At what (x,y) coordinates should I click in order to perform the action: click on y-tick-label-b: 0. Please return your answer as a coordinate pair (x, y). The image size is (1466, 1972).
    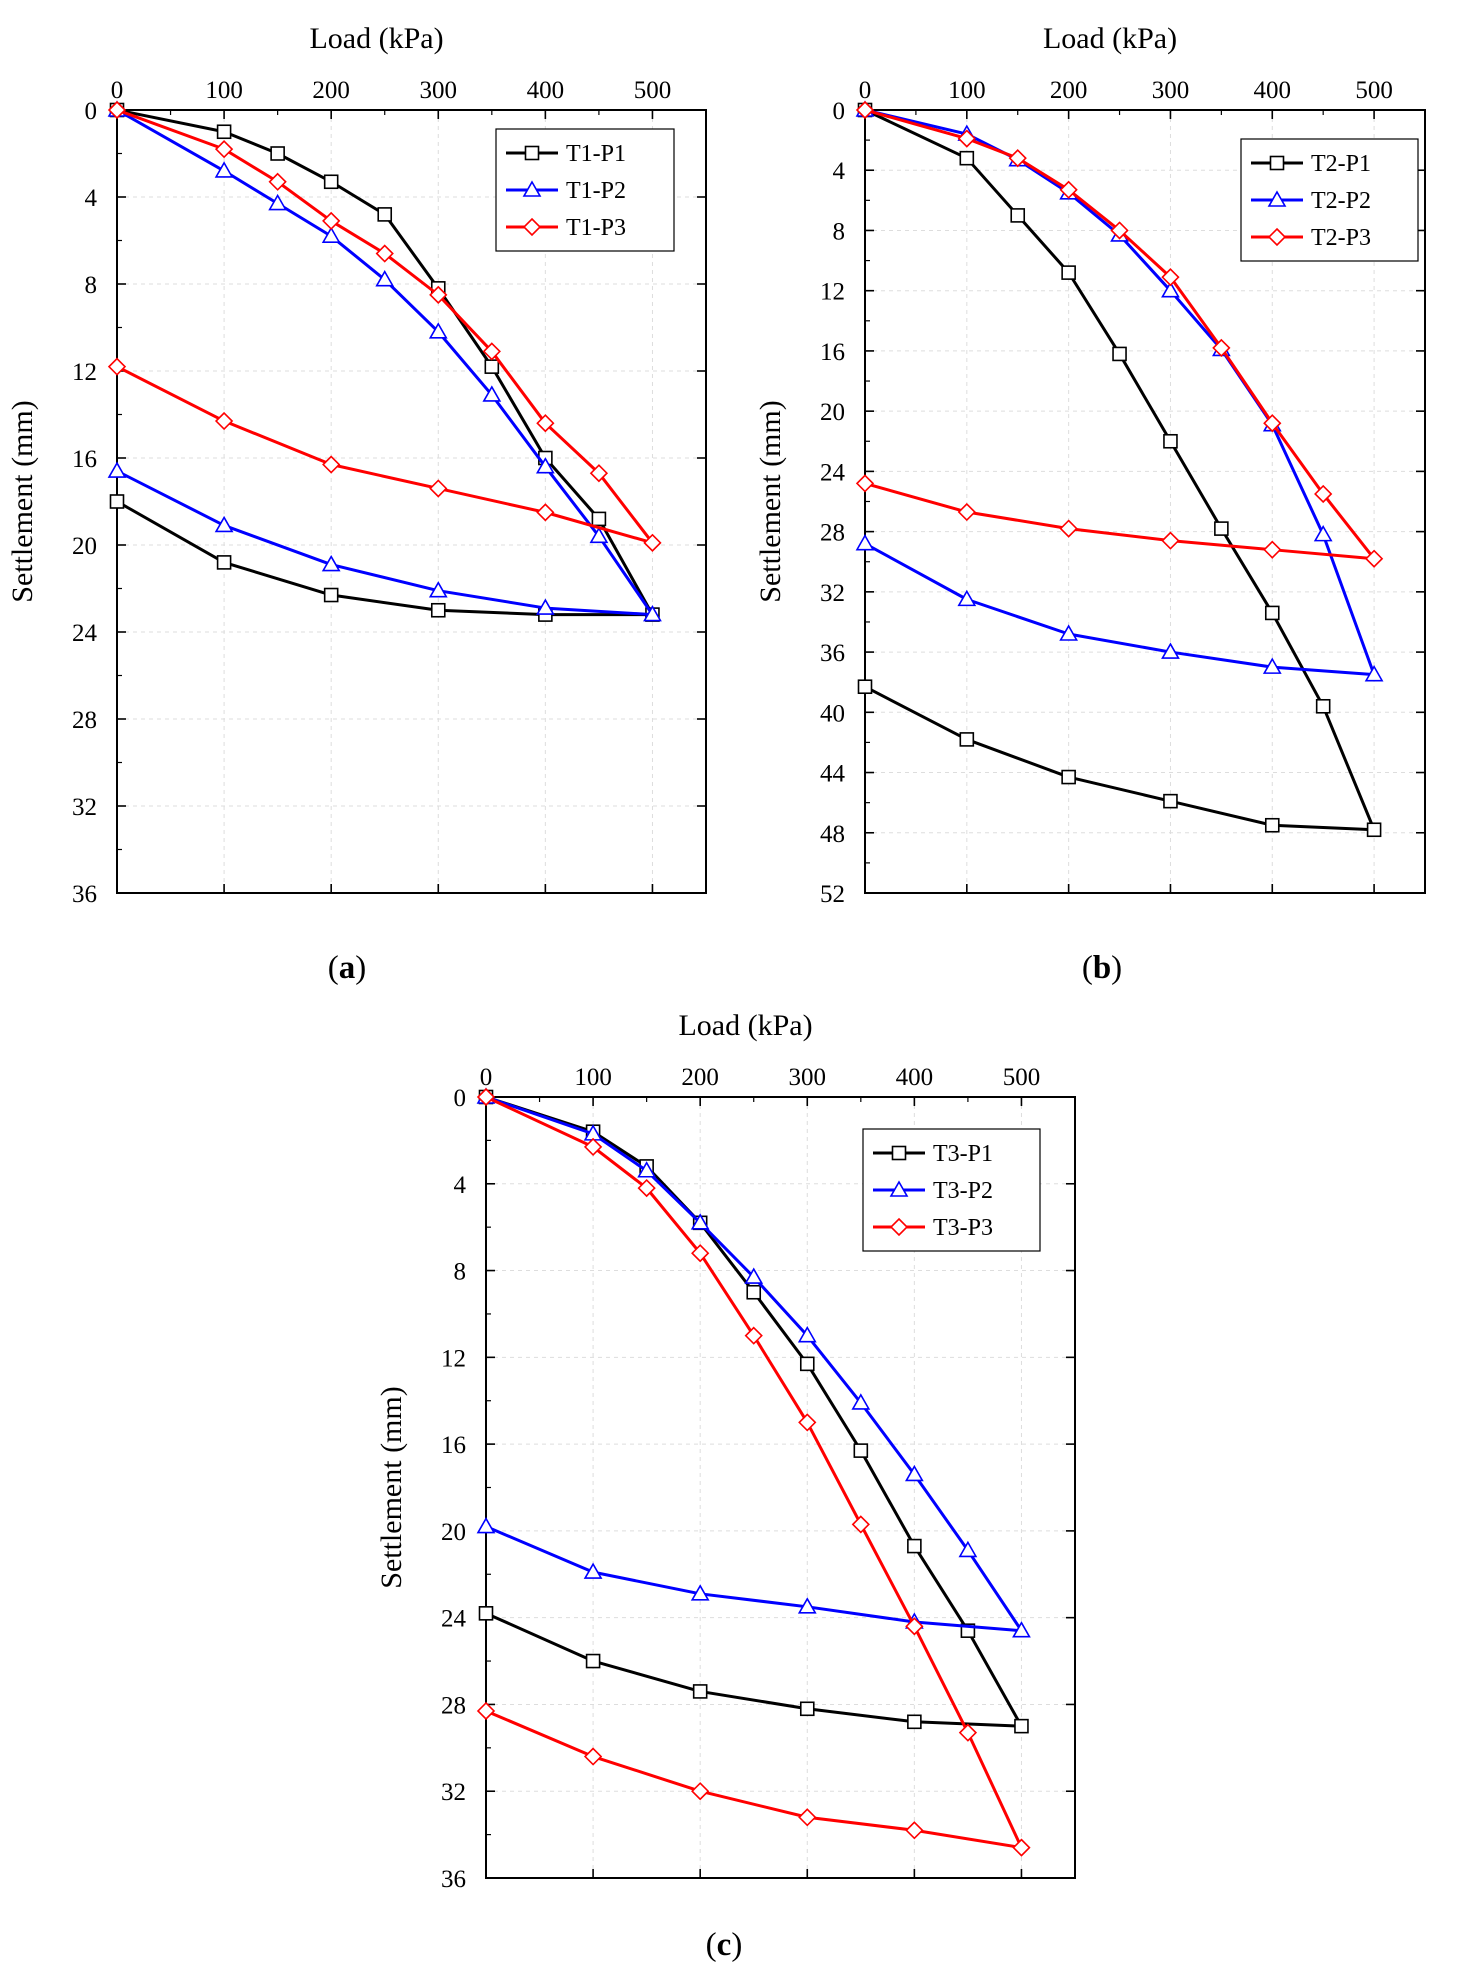
    Looking at the image, I should click on (839, 111).